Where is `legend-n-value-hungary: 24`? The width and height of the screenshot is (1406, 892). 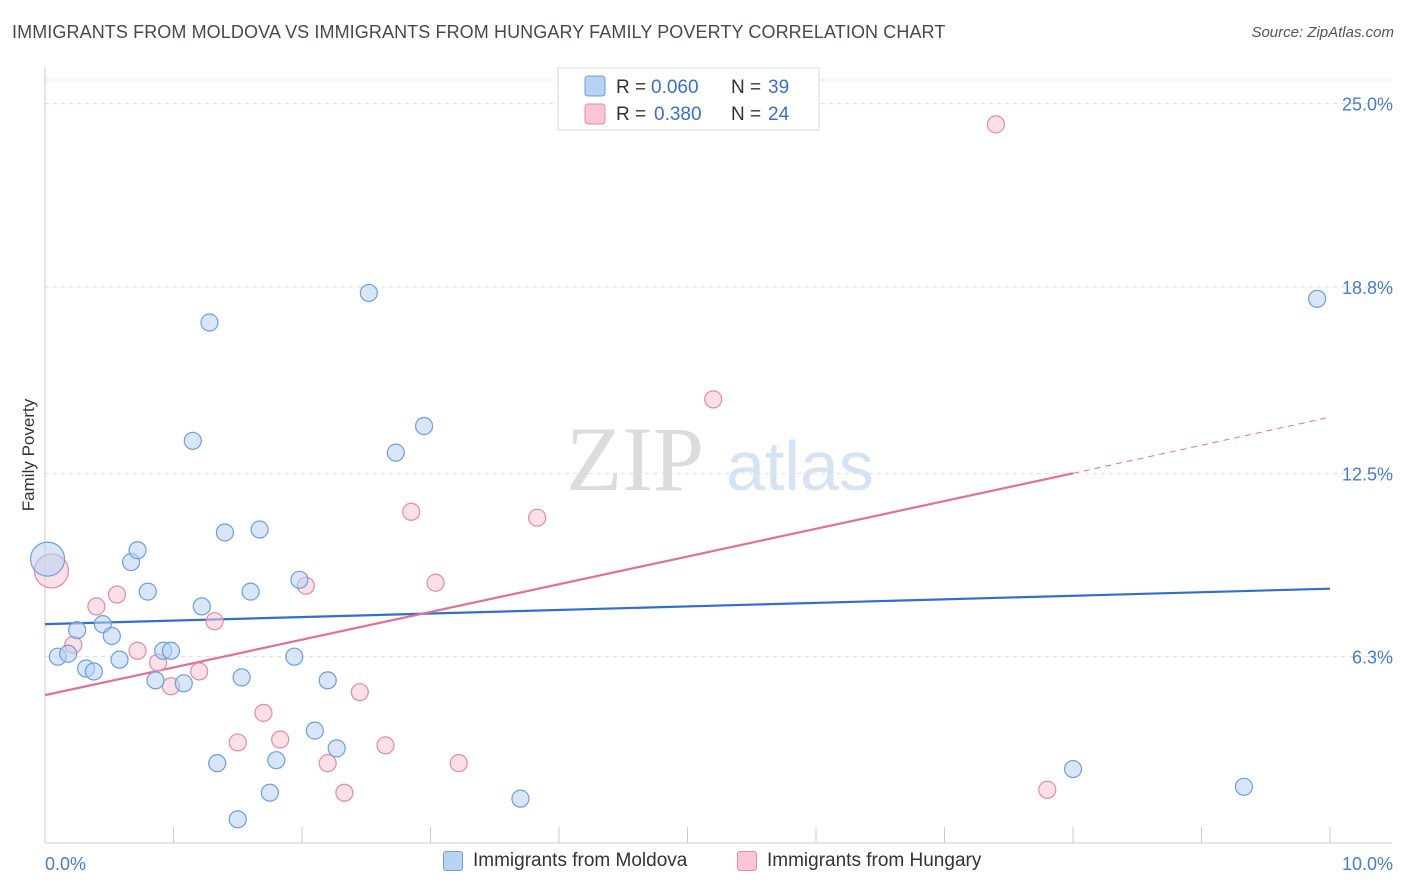 legend-n-value-hungary: 24 is located at coordinates (779, 114).